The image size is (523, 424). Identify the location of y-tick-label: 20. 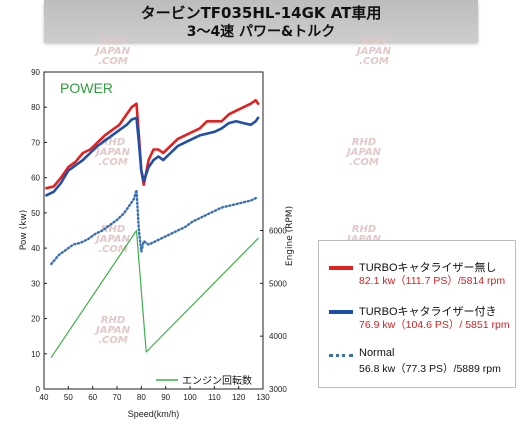
(35, 319).